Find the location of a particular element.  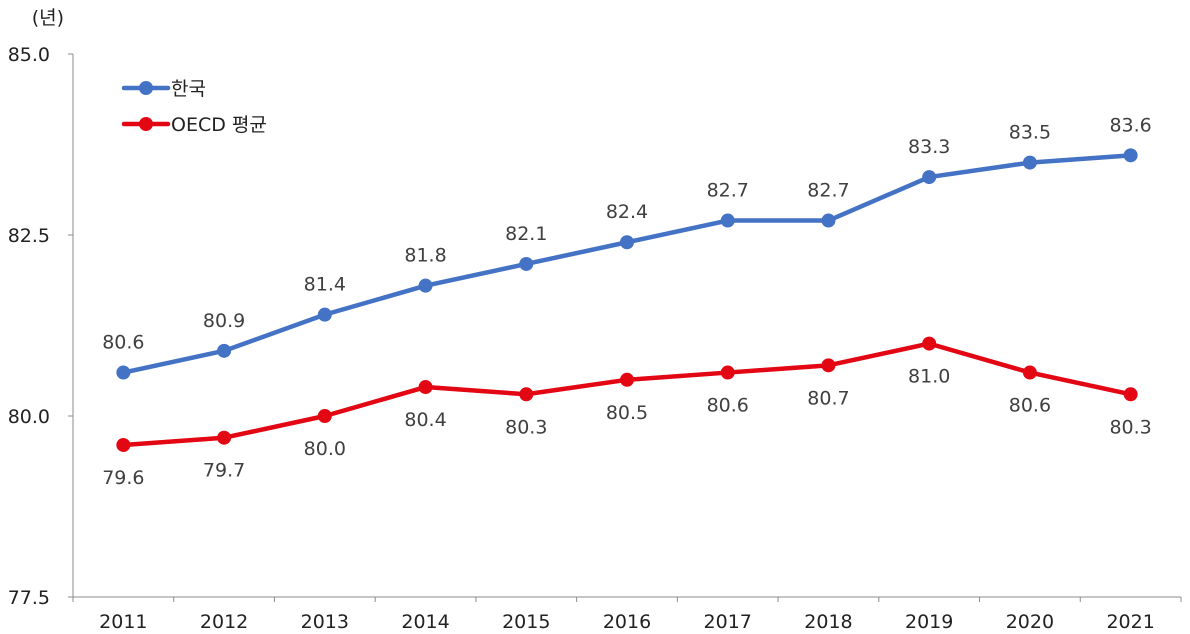

legend-item: 한국 is located at coordinates (163, 89).